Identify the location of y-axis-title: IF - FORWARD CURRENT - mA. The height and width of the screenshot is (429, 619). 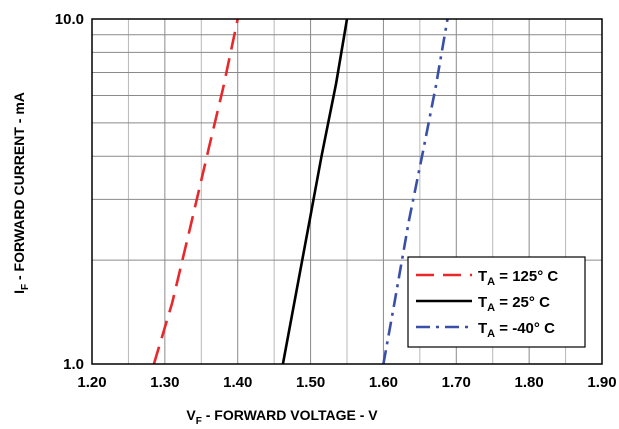
(21, 193).